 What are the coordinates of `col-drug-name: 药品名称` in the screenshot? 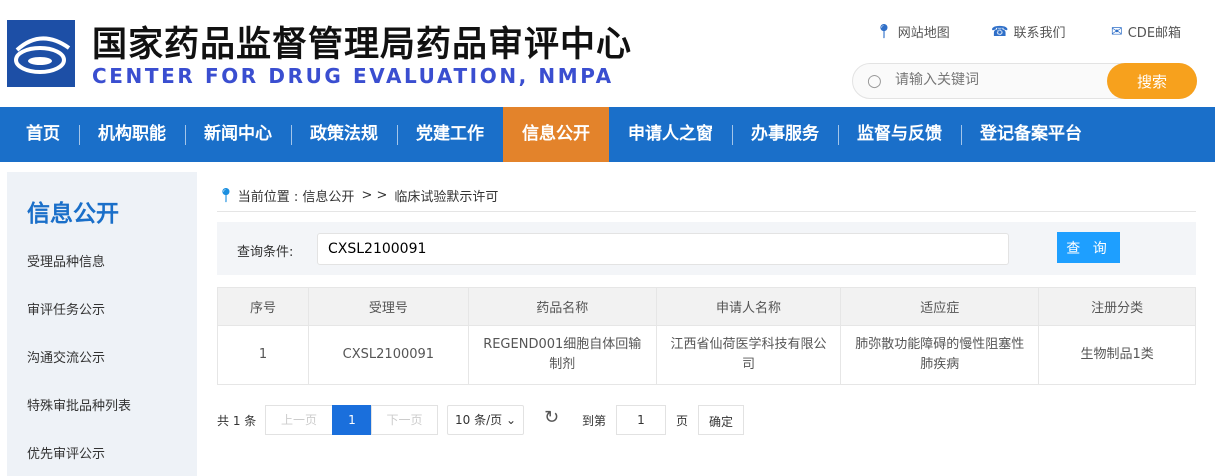 It's located at (562, 306).